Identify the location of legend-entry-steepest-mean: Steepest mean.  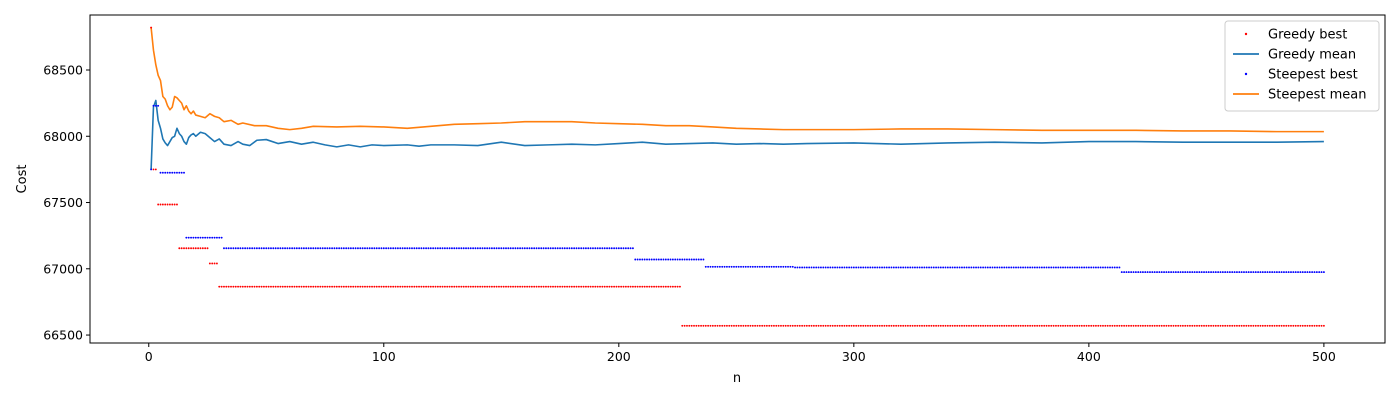
(1299, 95).